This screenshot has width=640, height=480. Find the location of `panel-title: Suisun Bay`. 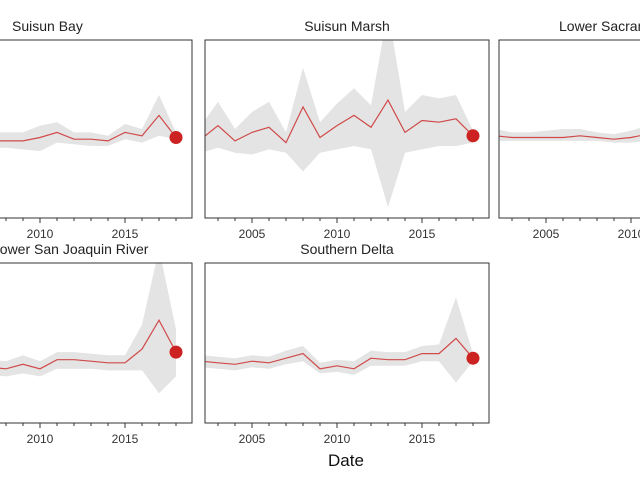

panel-title: Suisun Bay is located at coordinates (47, 26).